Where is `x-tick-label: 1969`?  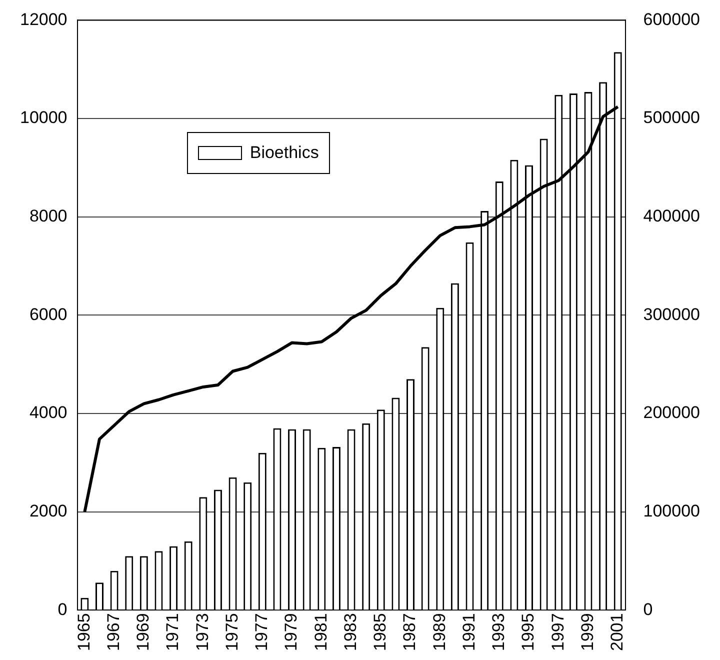
x-tick-label: 1969 is located at coordinates (143, 632).